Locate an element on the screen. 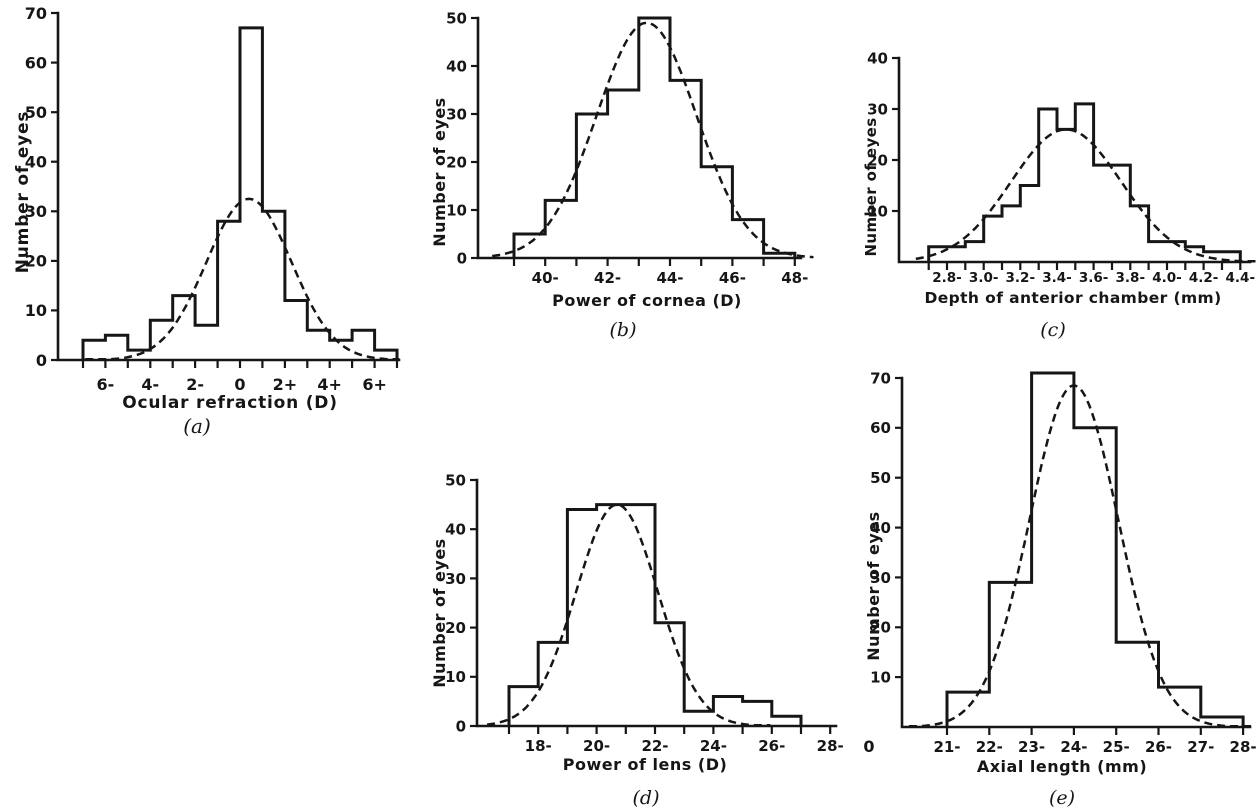 The image size is (1258, 812). y-tick-label-e-50: 50 is located at coordinates (880, 478).